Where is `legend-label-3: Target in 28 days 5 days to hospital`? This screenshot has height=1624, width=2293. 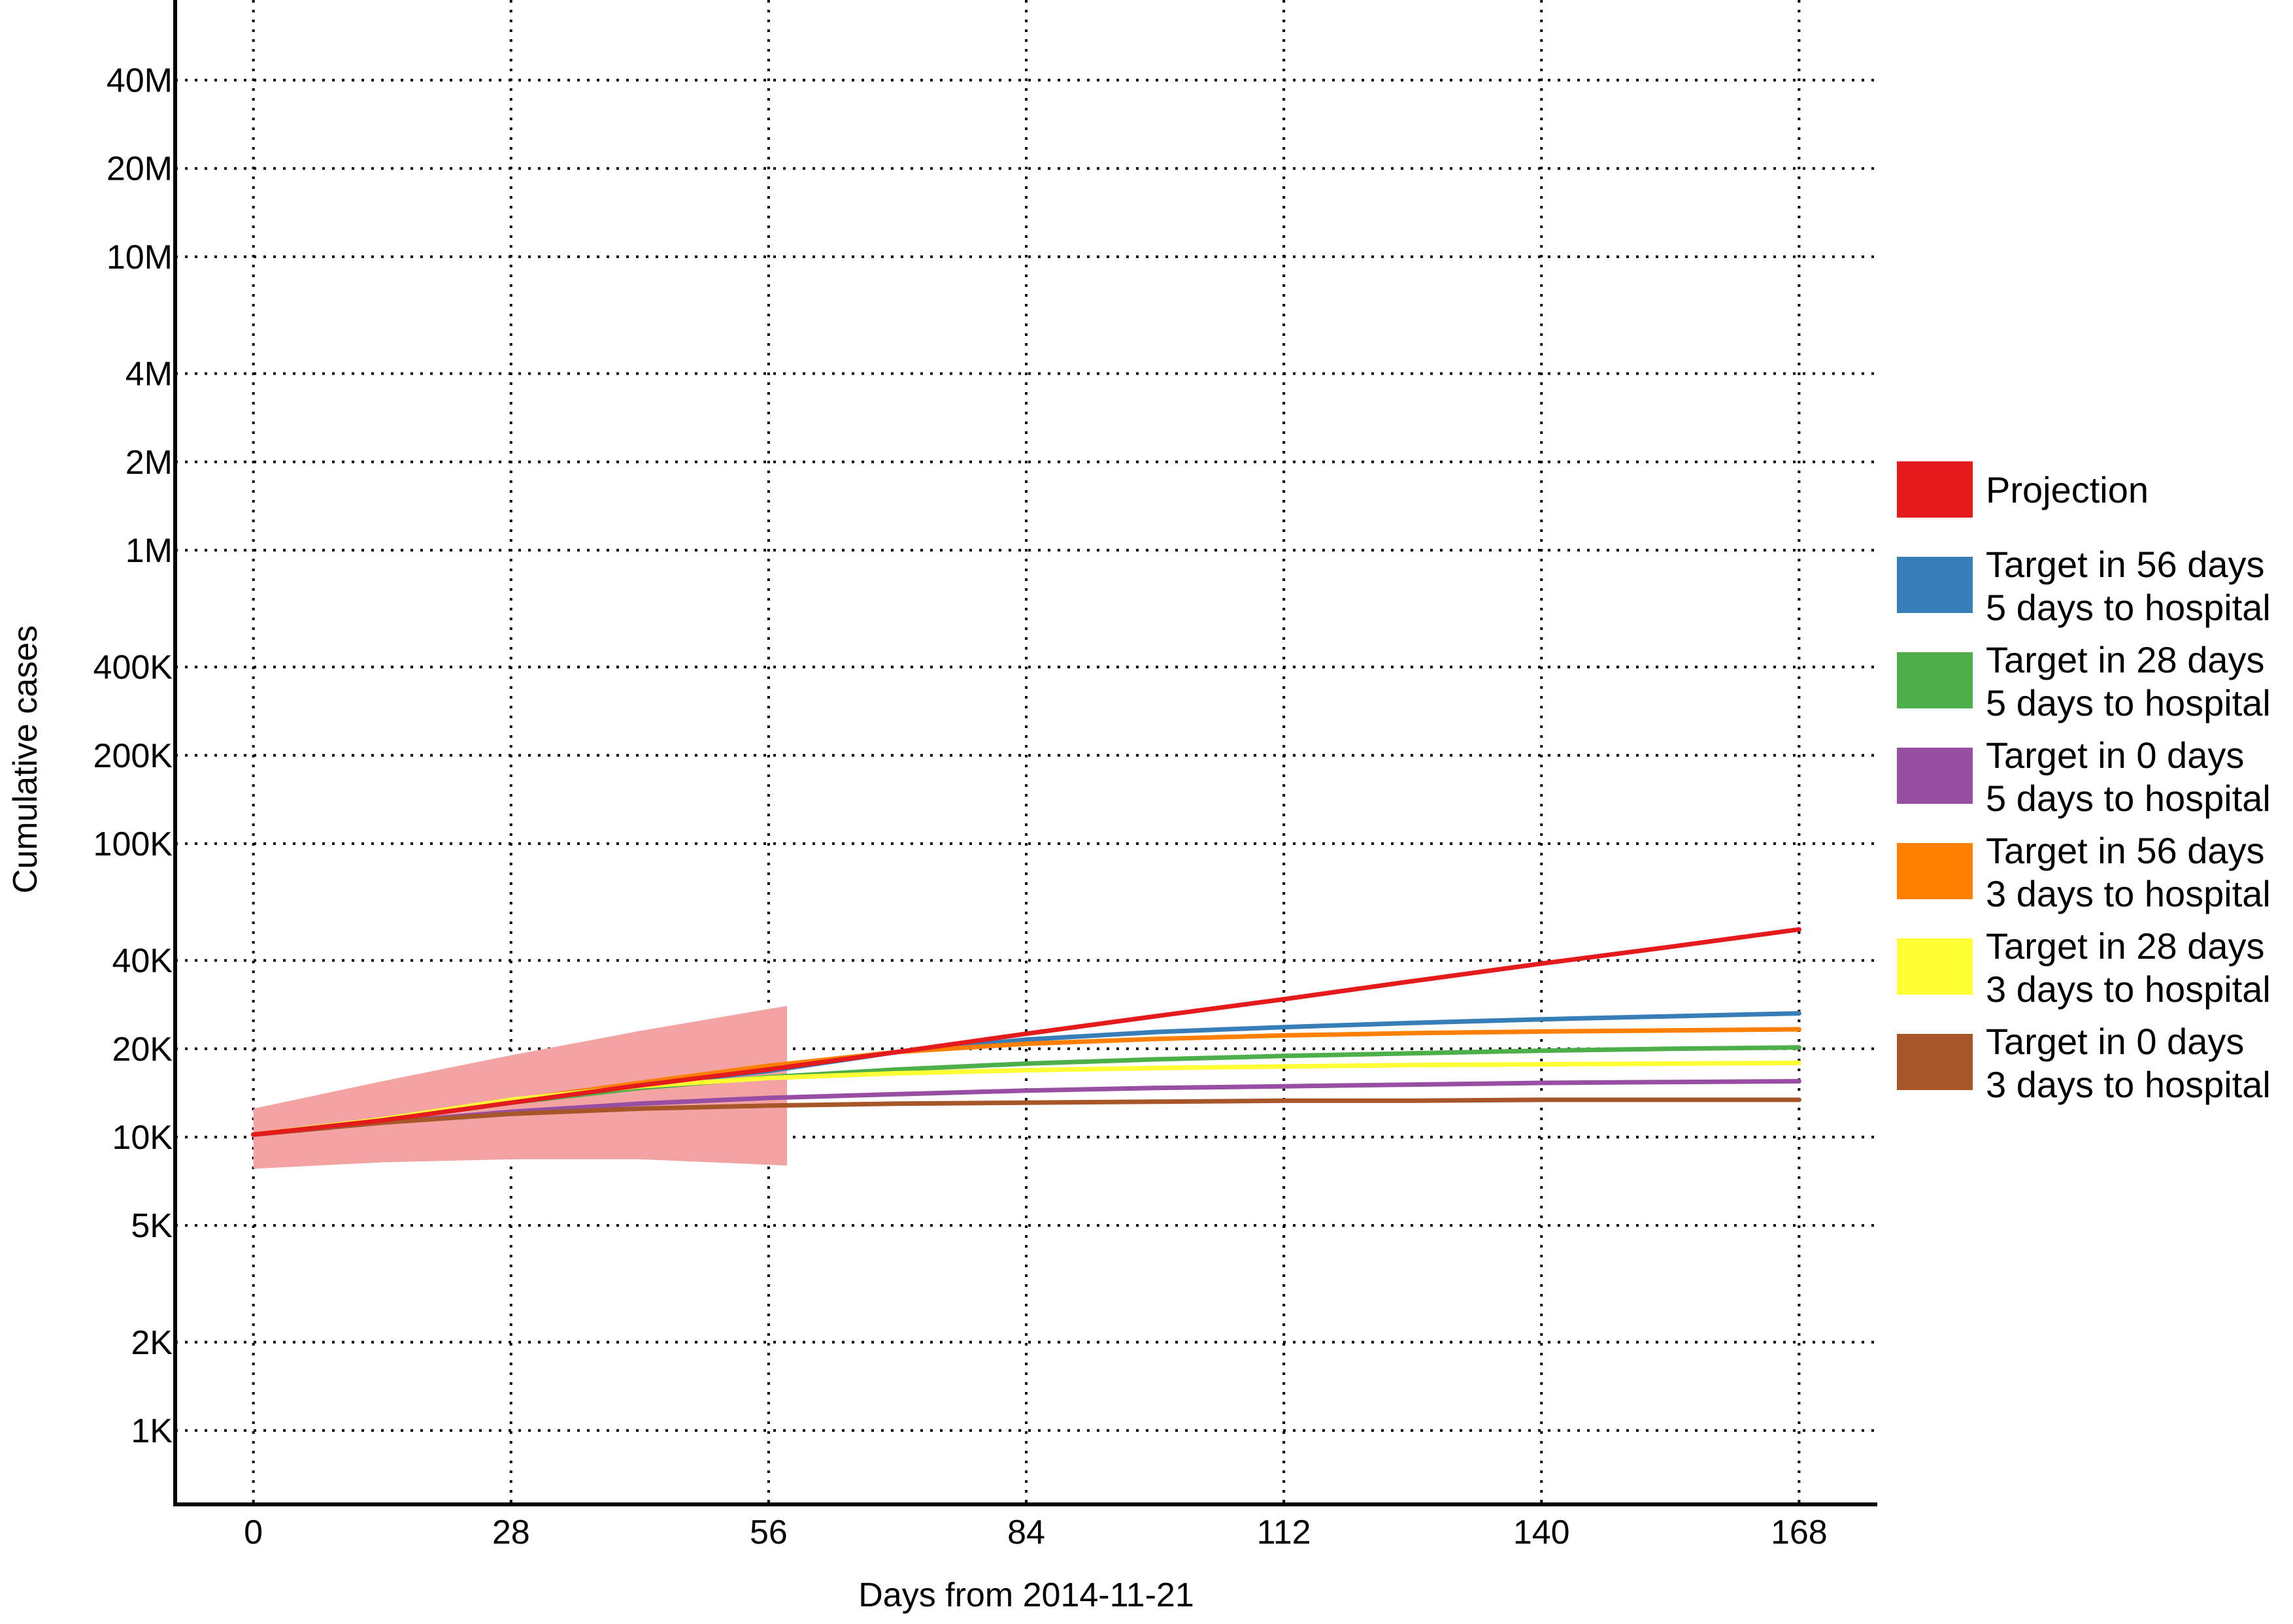 legend-label-3: Target in 28 days 5 days to hospital is located at coordinates (2128, 681).